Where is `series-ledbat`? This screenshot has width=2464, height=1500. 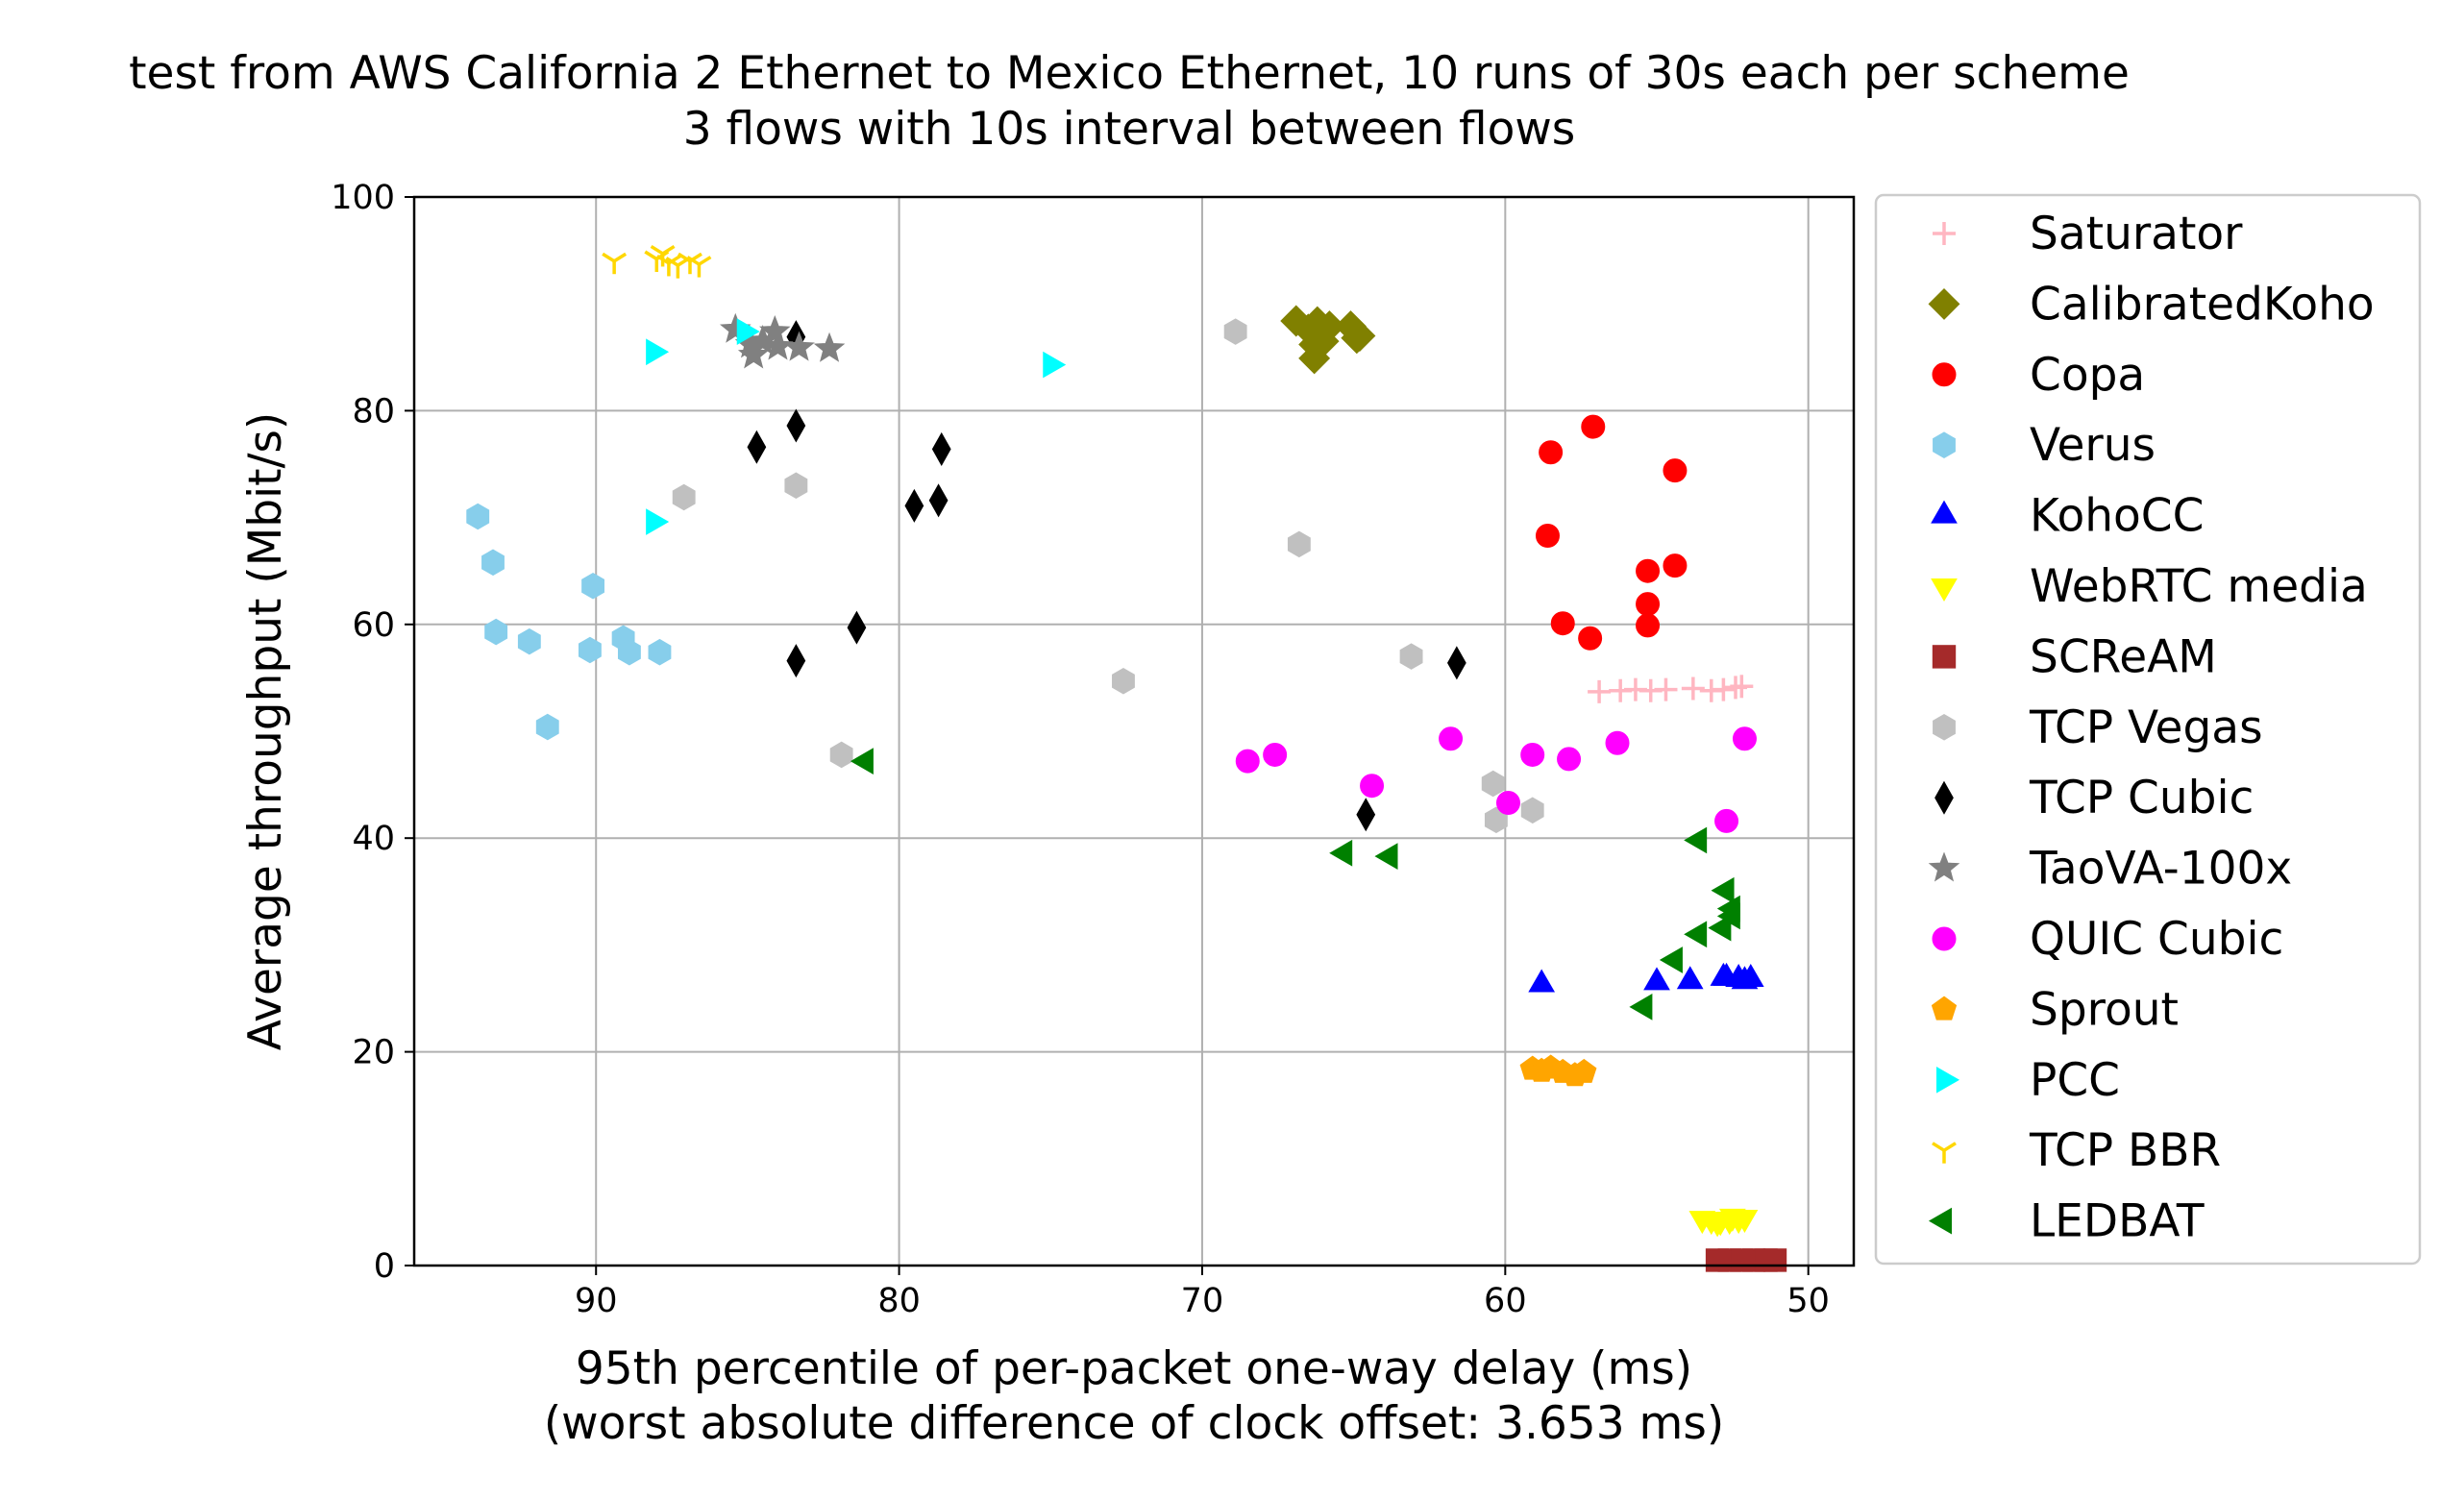
series-ledbat is located at coordinates (1295, 884).